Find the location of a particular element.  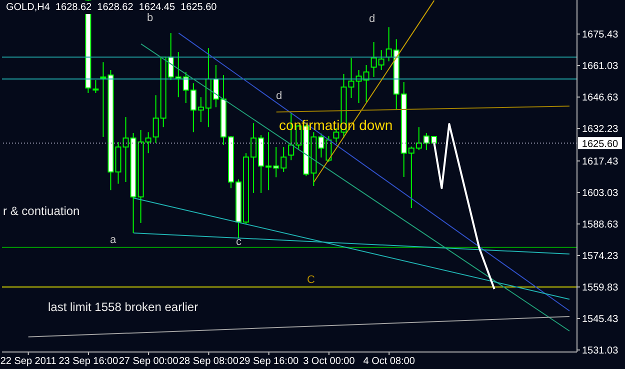

annotation: b is located at coordinates (150, 18).